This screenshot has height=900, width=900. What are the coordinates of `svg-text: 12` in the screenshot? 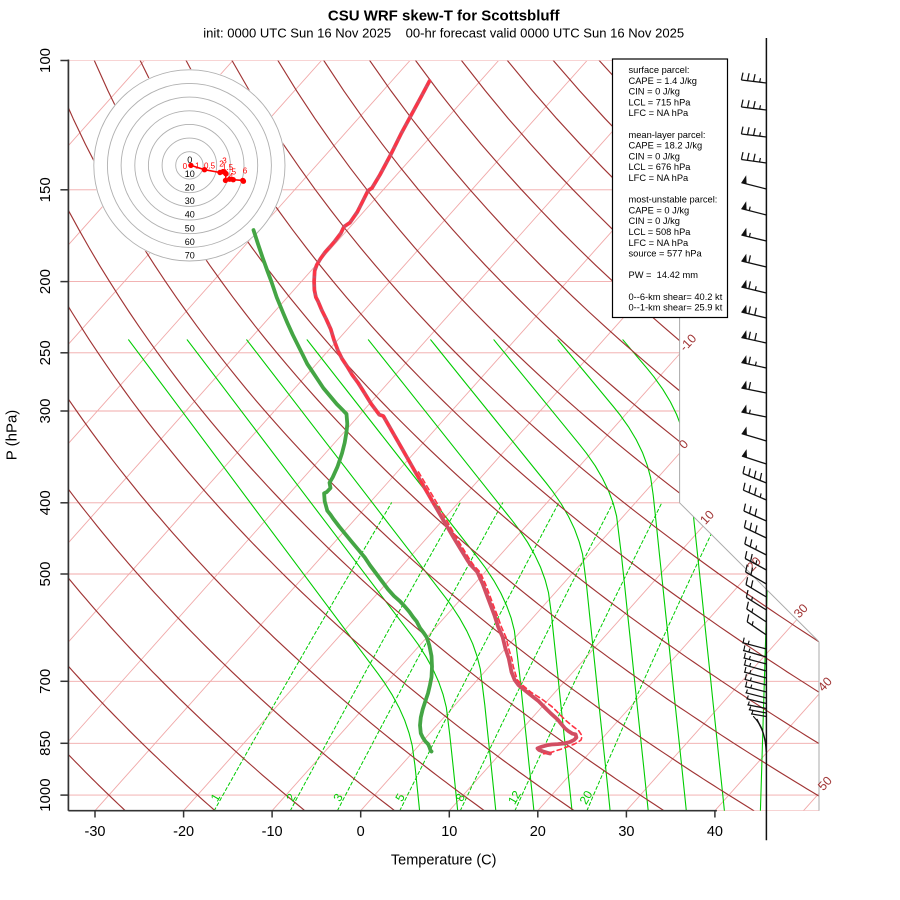 It's located at (514, 797).